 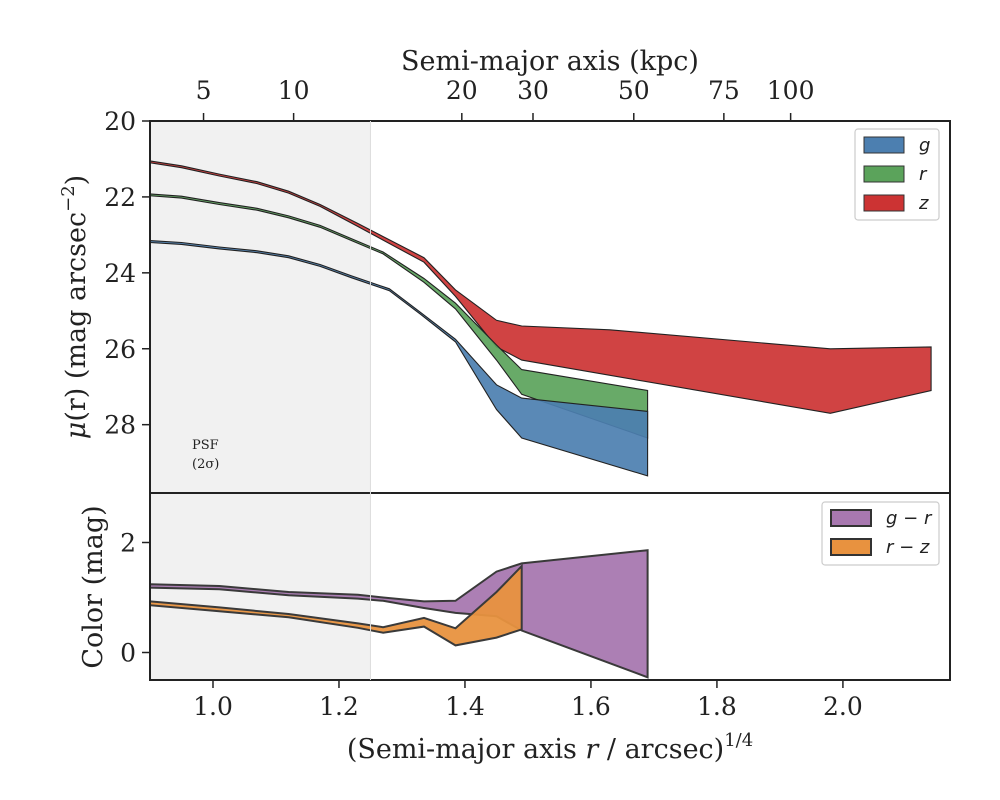 I want to click on top-y-axis-label: μ(r) (mag arcsec−2), so click(x=75, y=307).